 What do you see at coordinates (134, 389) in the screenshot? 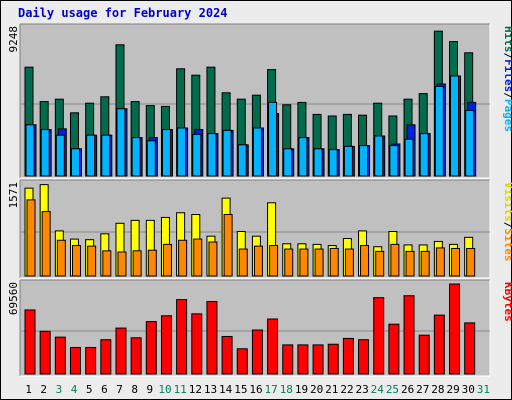
I see `x-tick-label: 8` at bounding box center [134, 389].